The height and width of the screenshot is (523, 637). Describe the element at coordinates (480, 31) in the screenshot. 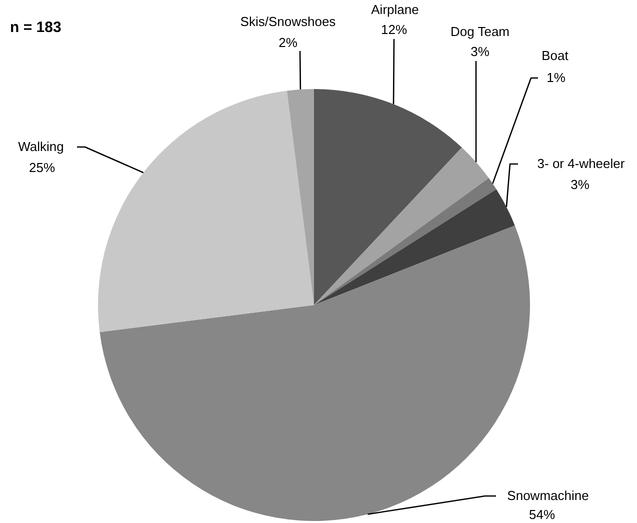

I see `slice-label: Dog Team` at that location.